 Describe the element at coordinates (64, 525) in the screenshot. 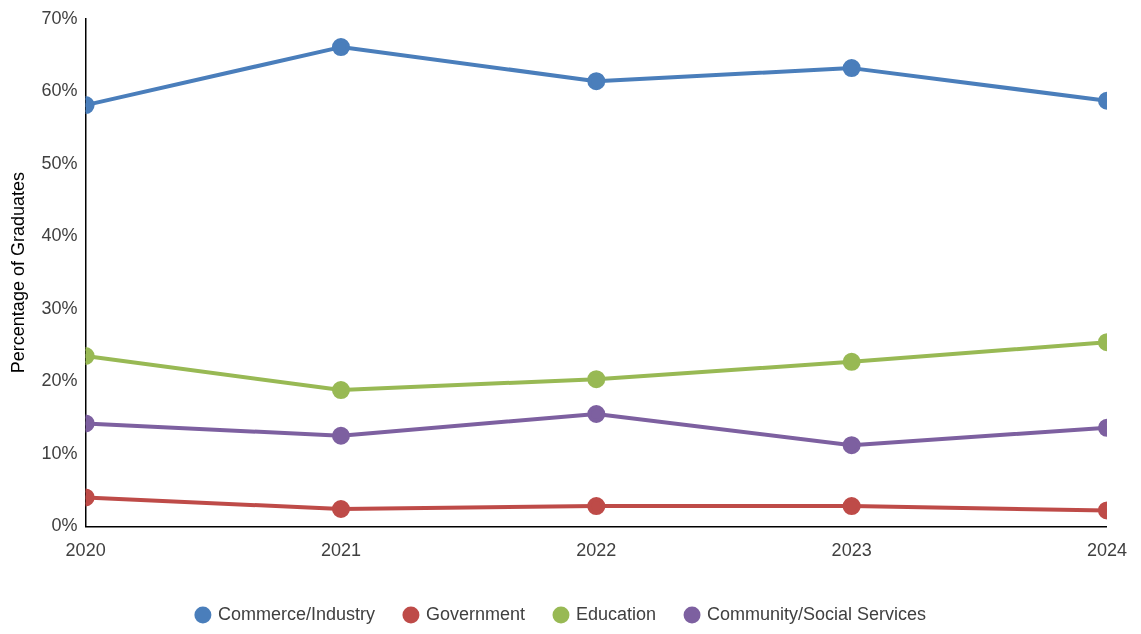

I see `y-tick-label: 0%` at that location.